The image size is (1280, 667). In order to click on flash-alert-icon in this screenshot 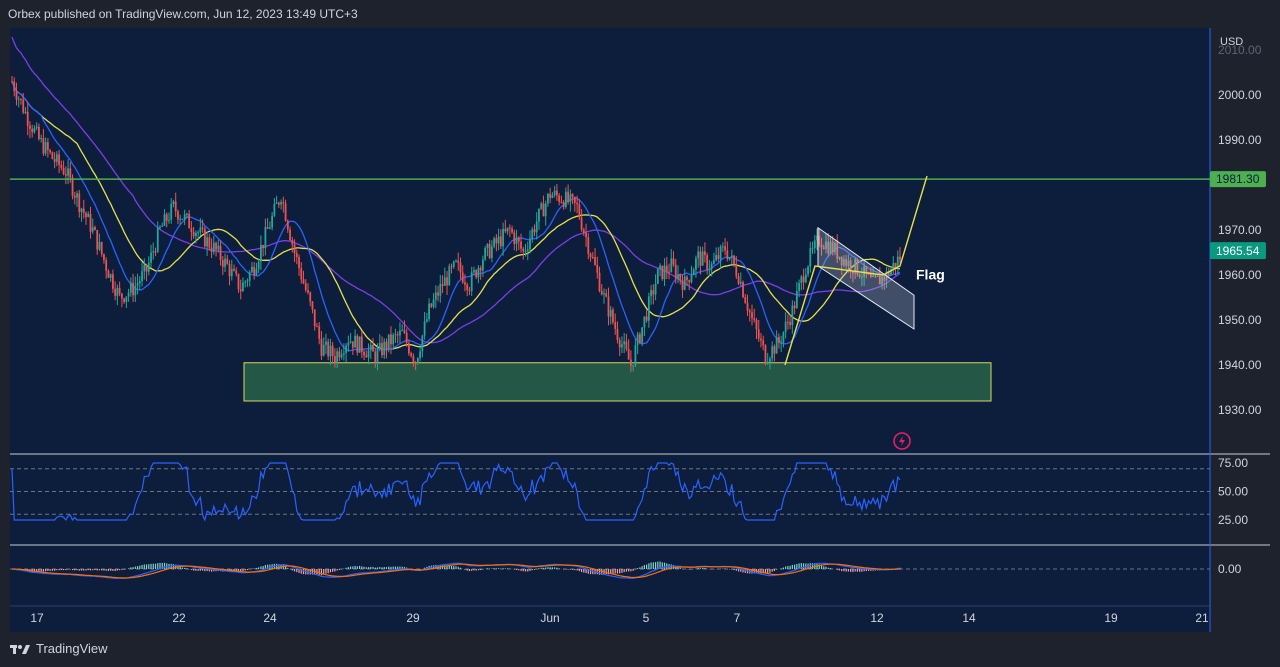, I will do `click(902, 441)`.